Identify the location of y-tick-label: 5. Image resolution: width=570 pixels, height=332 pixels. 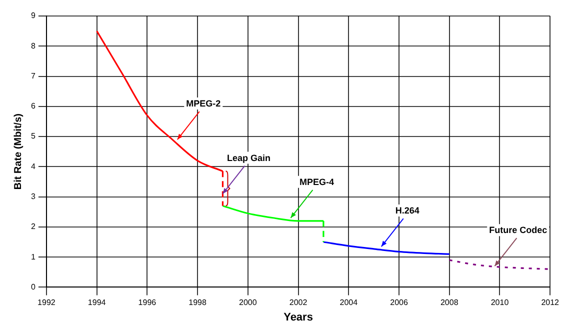
(33, 136).